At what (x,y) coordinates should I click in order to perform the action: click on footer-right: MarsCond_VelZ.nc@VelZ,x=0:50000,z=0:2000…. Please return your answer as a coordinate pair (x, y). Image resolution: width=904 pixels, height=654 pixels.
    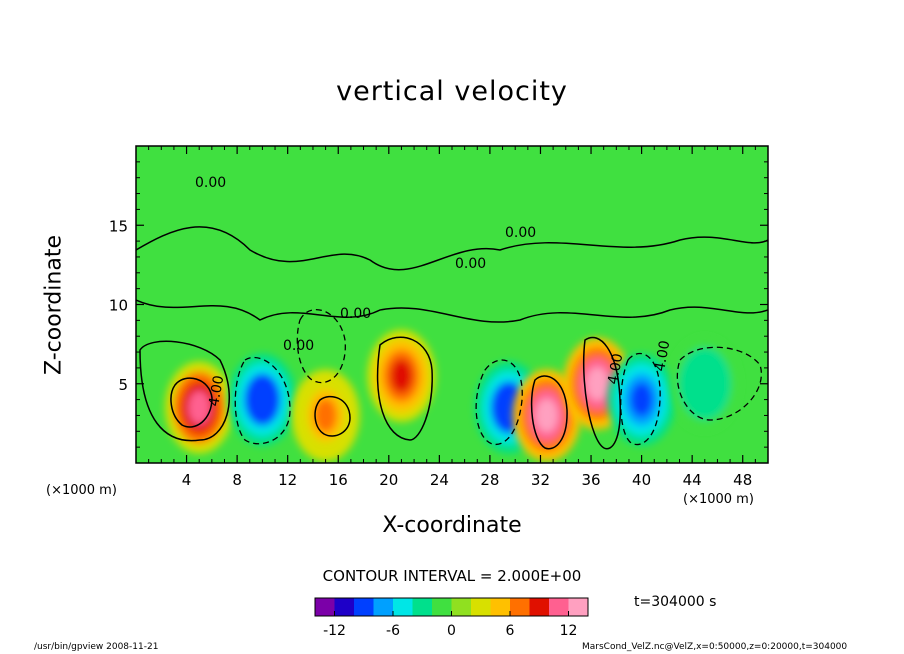
    Looking at the image, I should click on (715, 647).